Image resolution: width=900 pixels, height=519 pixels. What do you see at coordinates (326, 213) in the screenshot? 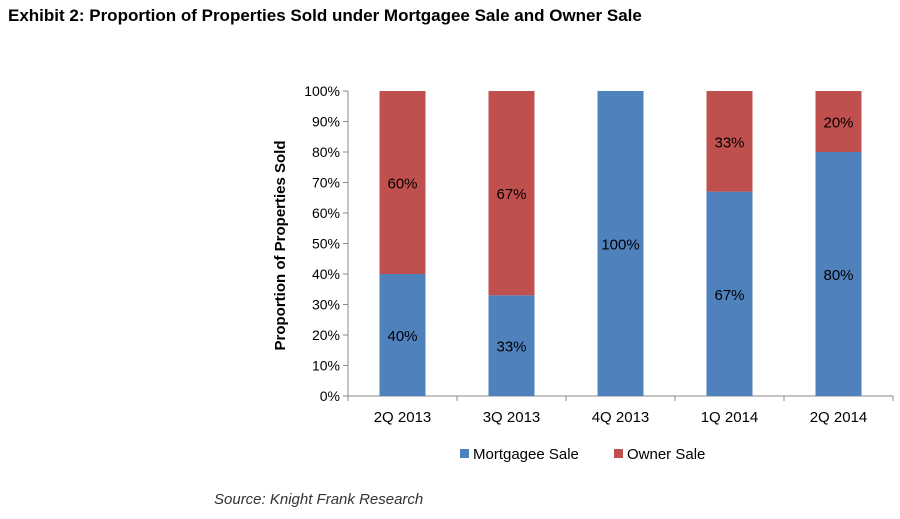
I see `y-tick-label: 60%` at bounding box center [326, 213].